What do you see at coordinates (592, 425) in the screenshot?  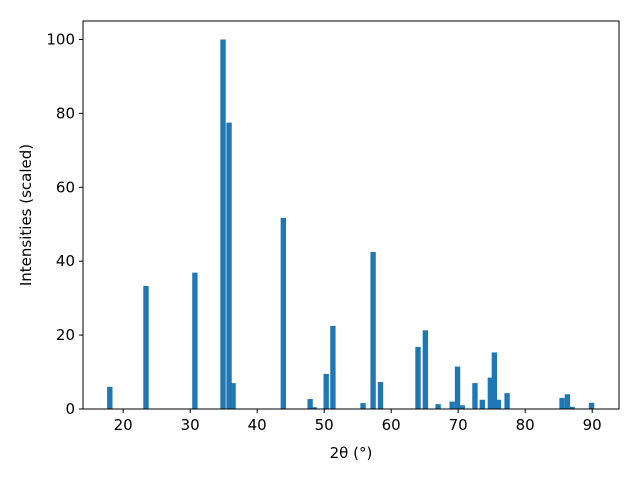 I see `x-tick-label: 90` at bounding box center [592, 425].